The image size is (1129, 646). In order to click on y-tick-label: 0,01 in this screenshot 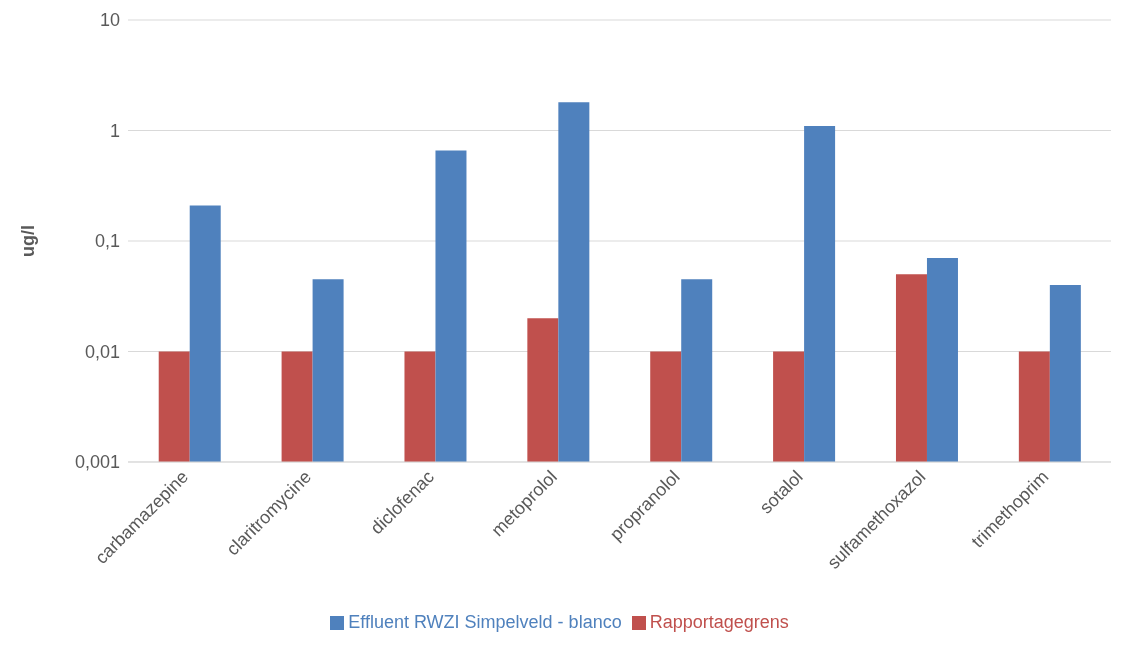, I will do `click(102, 351)`.